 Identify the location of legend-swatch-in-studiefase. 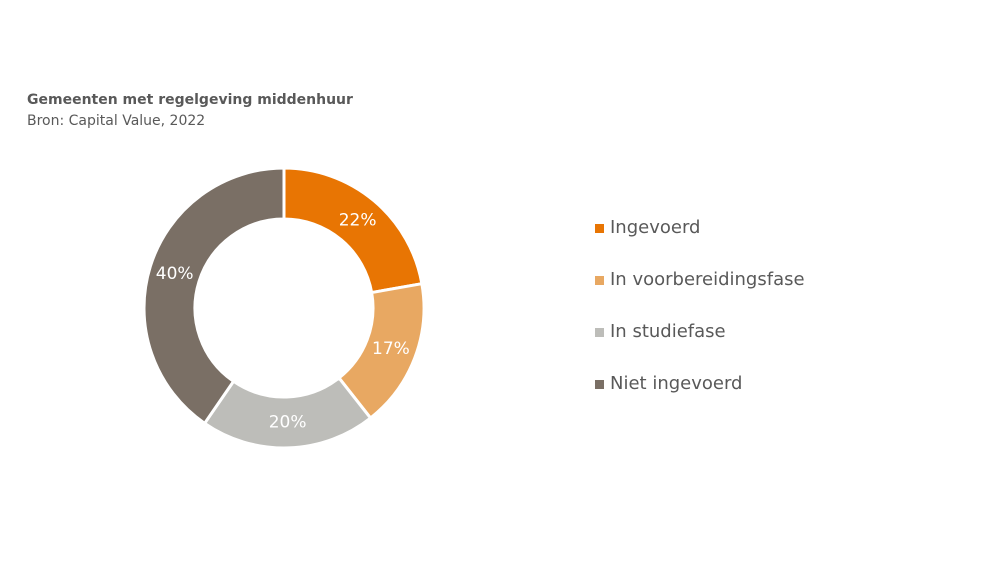
(599, 332).